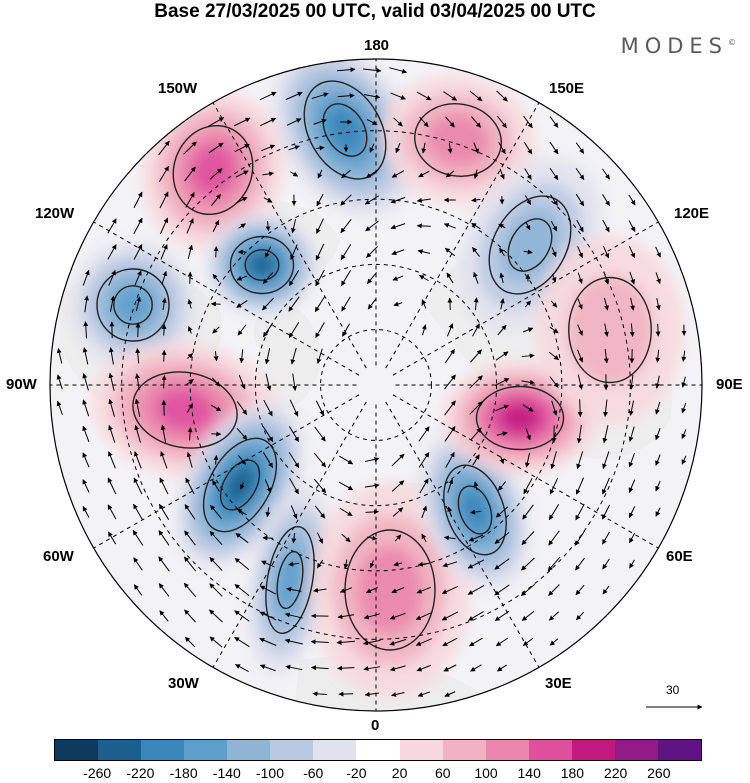  Describe the element at coordinates (183, 683) in the screenshot. I see `lon-label-30w: 30W` at that location.